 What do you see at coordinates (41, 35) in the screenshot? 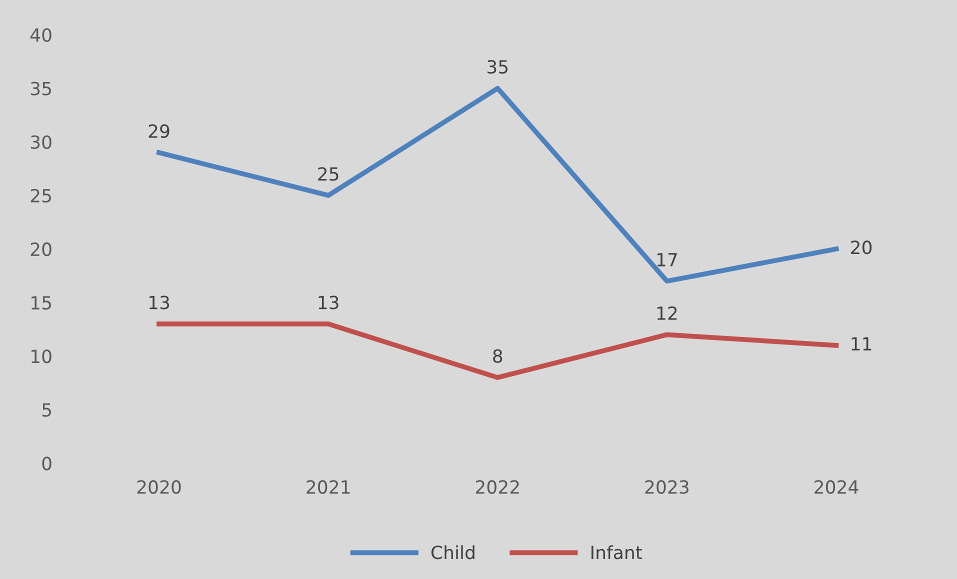
I see `y-tick-label: 40` at bounding box center [41, 35].